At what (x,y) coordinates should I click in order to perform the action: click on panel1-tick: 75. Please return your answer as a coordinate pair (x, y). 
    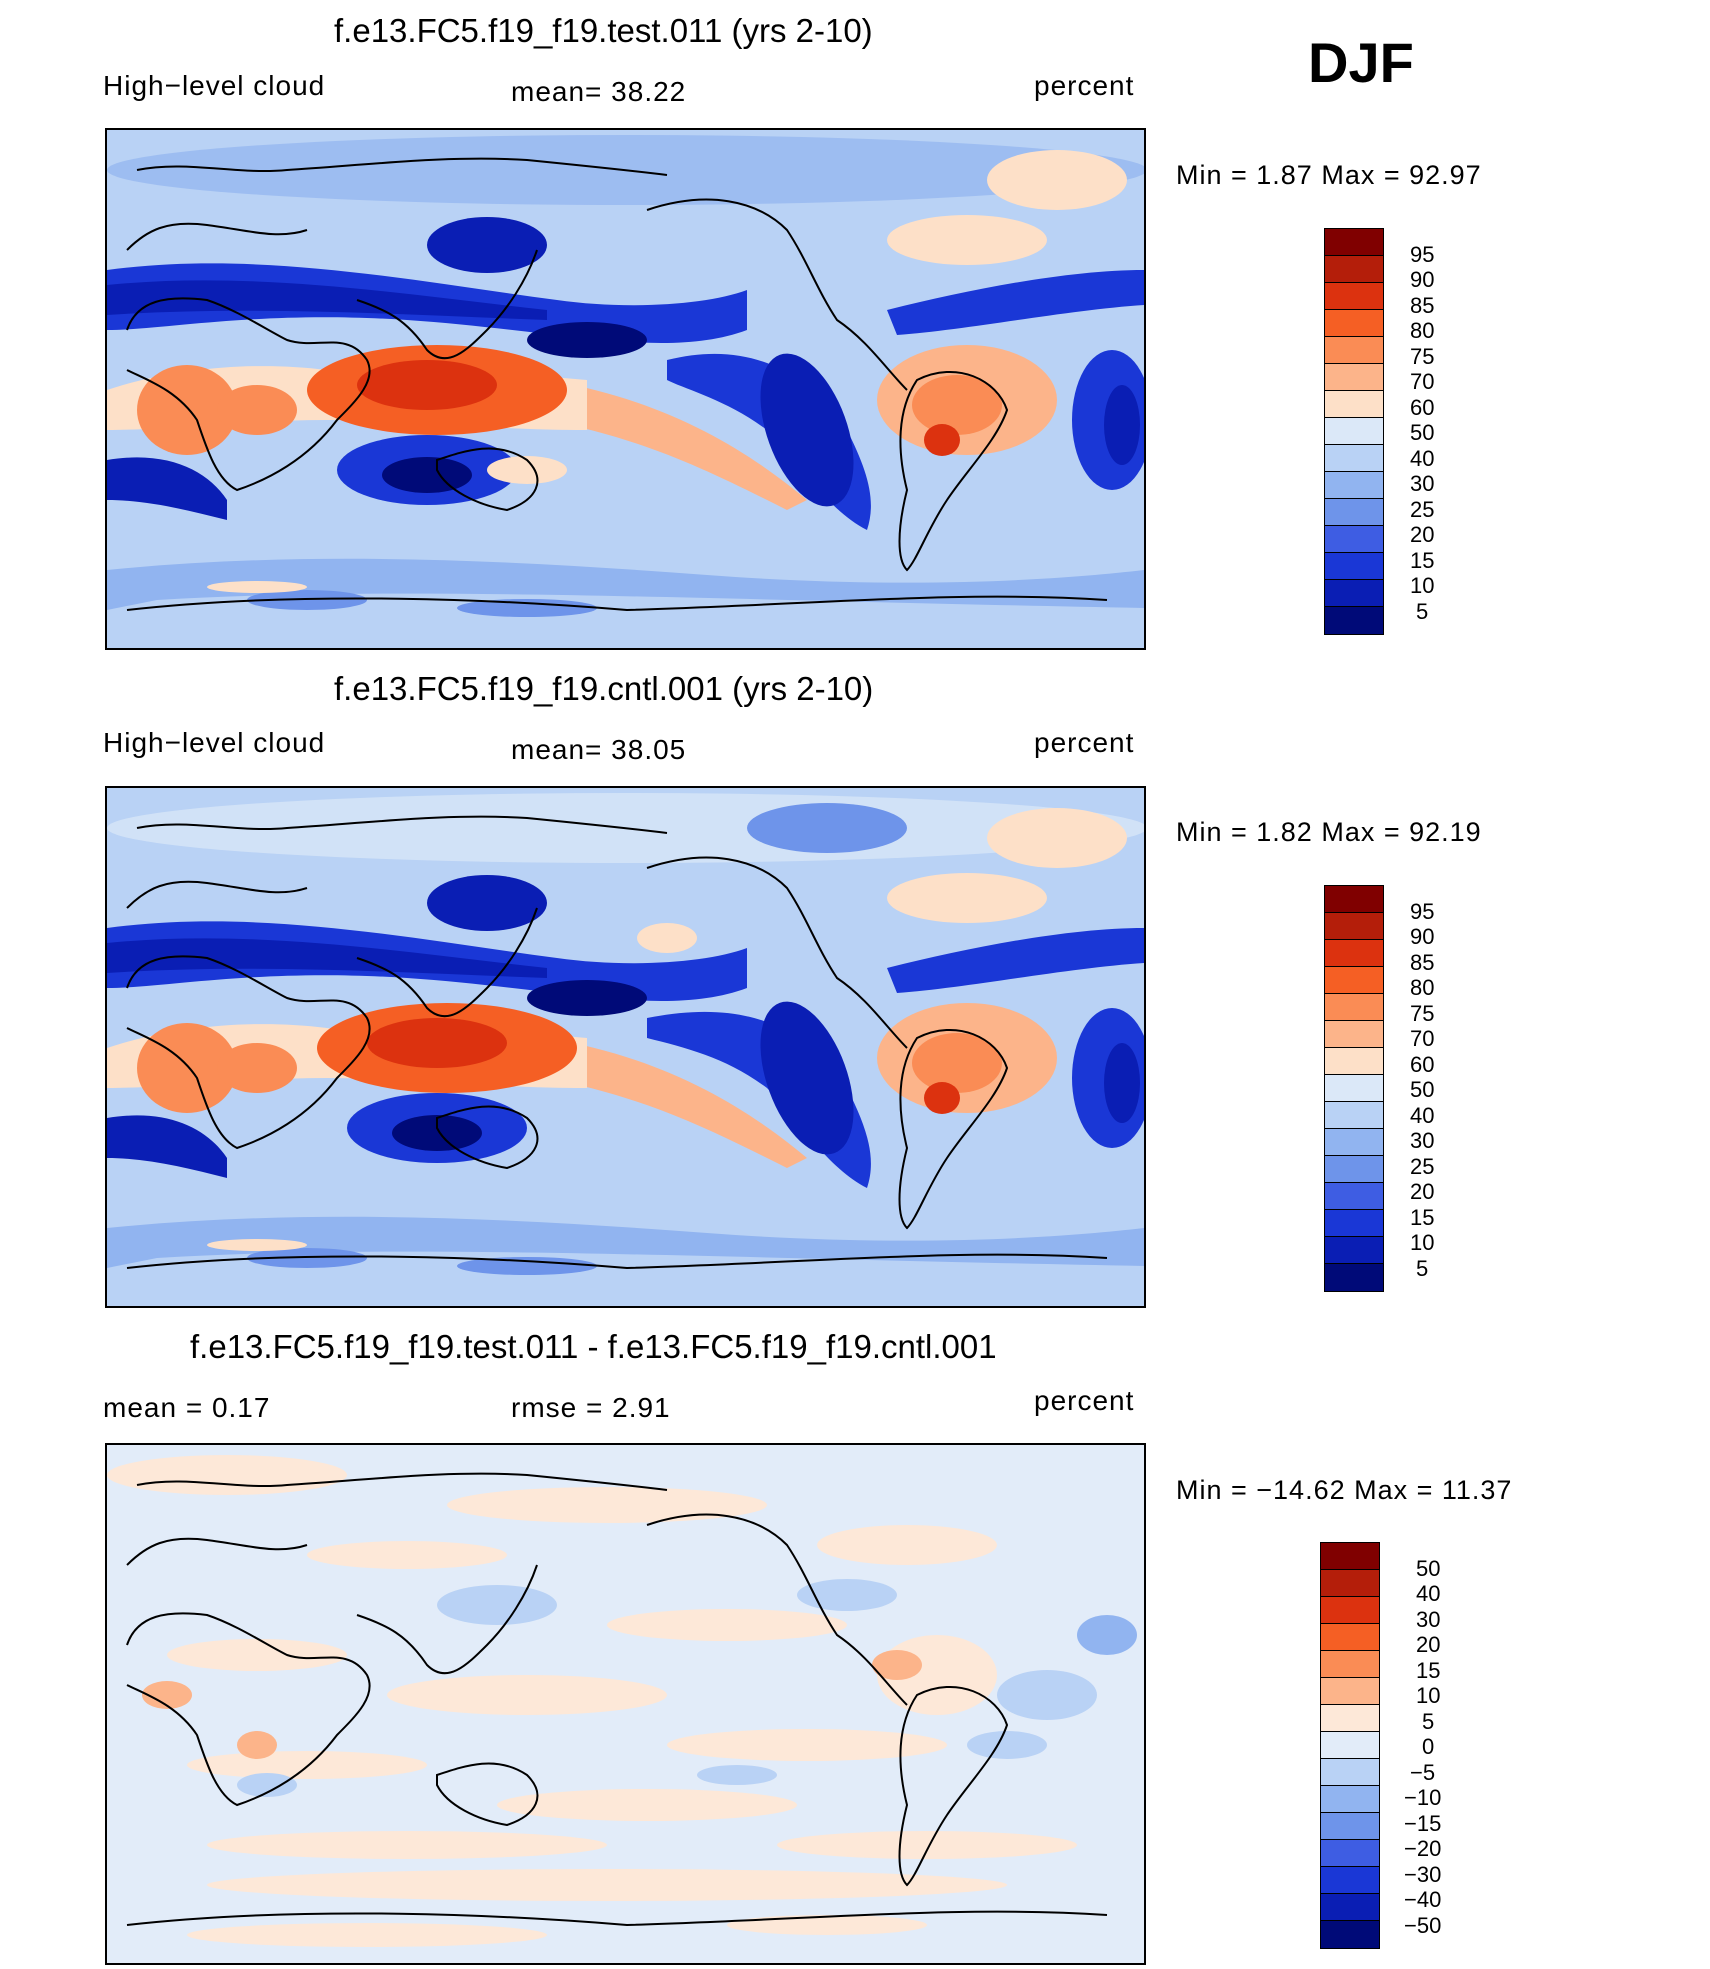
    Looking at the image, I should click on (1422, 356).